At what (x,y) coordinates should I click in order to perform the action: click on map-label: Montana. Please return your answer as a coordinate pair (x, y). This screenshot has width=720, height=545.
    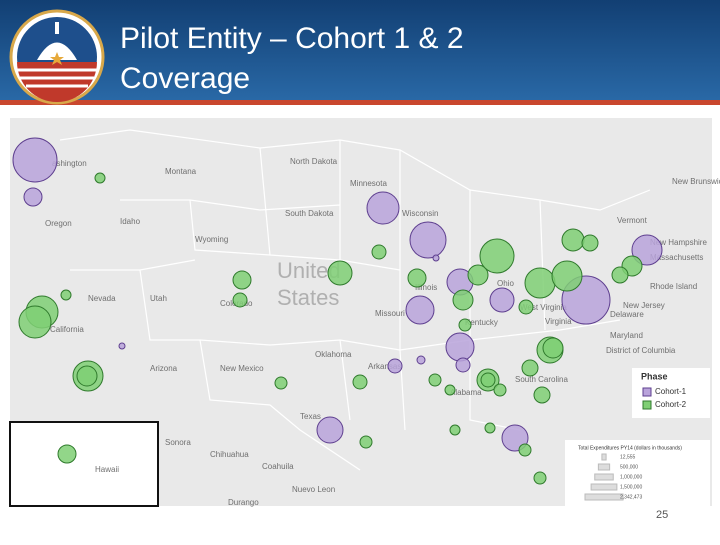
    Looking at the image, I should click on (181, 171).